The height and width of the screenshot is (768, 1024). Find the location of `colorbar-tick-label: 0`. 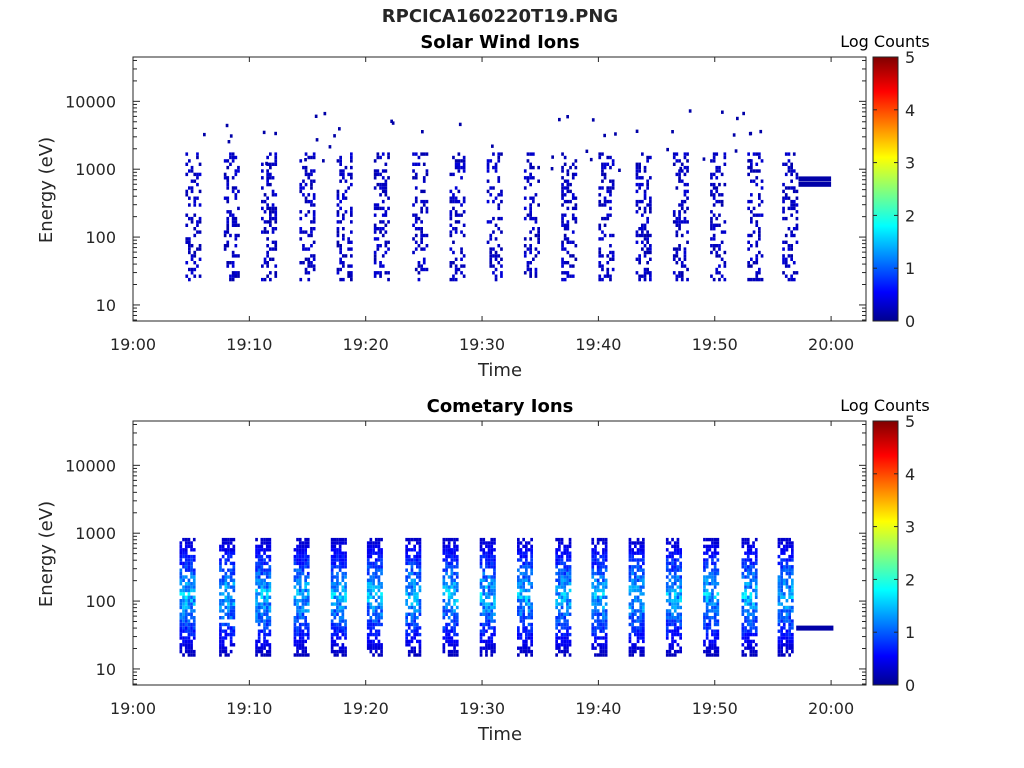

colorbar-tick-label: 0 is located at coordinates (910, 321).